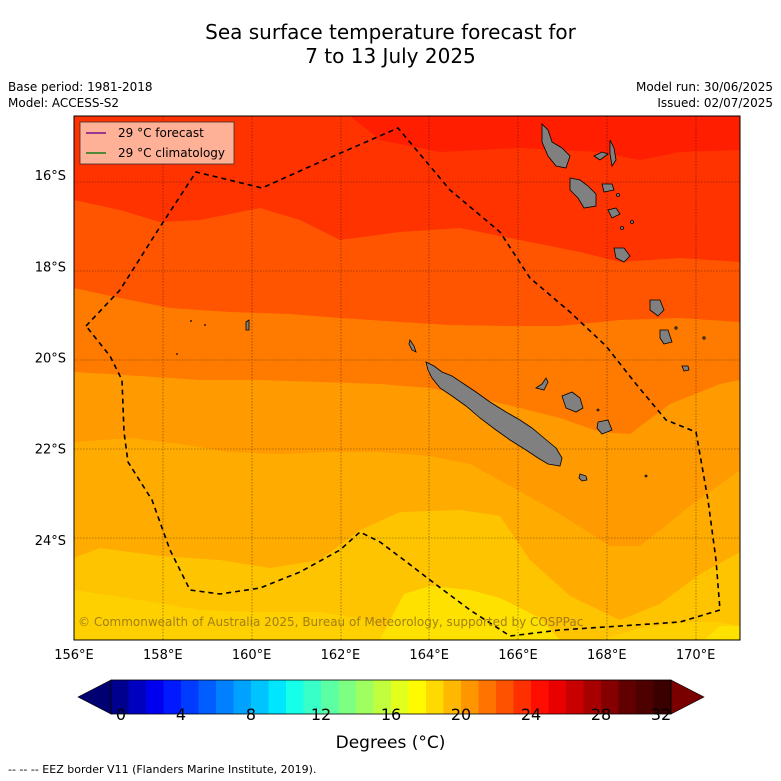 This screenshot has width=781, height=781. I want to click on colorbar-tick-label: 8, so click(251, 714).